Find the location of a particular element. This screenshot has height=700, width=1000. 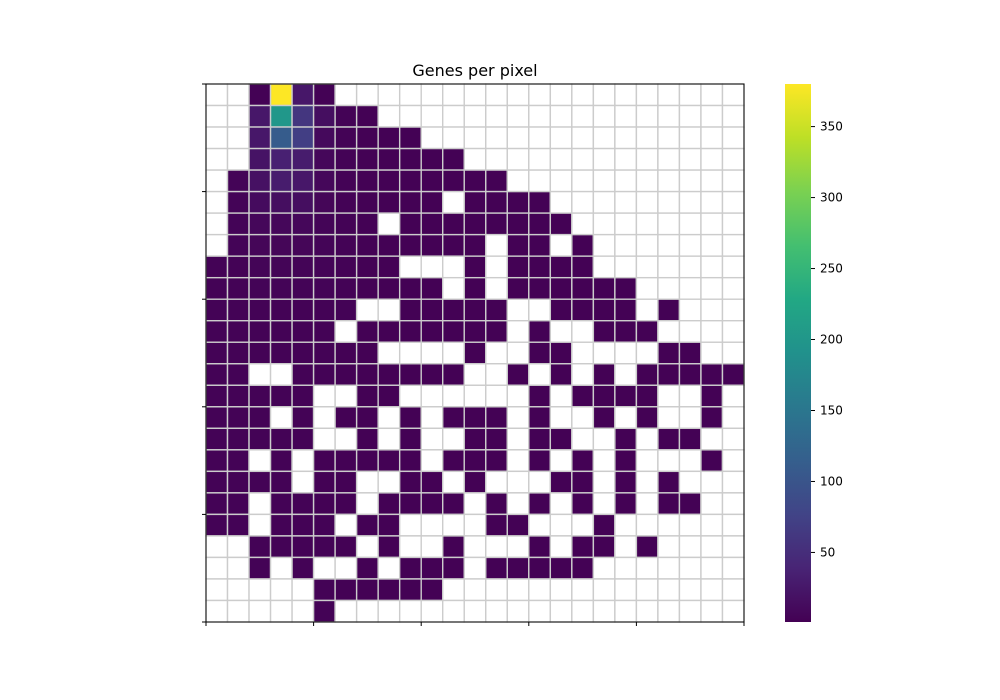

colorbar-tick-label: 250 is located at coordinates (831, 269).